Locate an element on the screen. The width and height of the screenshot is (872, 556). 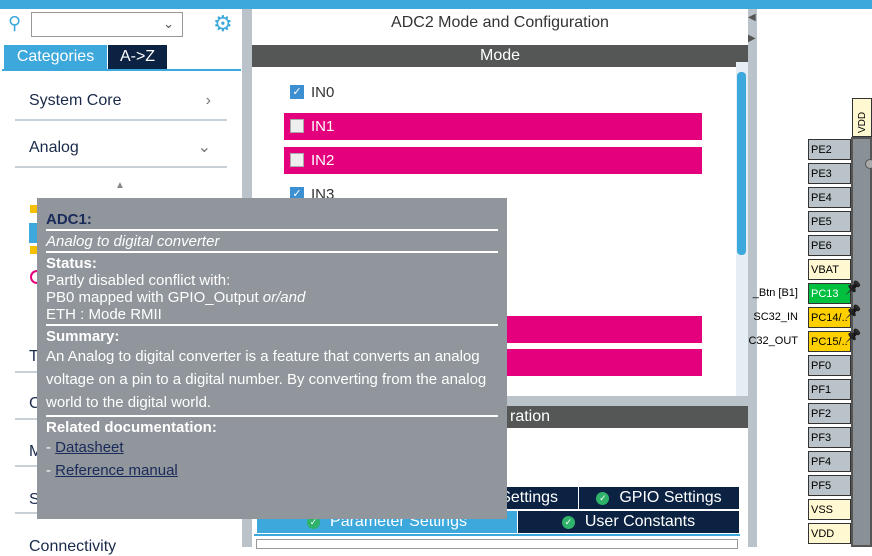
category-system-core: System Core › is located at coordinates (121, 103).